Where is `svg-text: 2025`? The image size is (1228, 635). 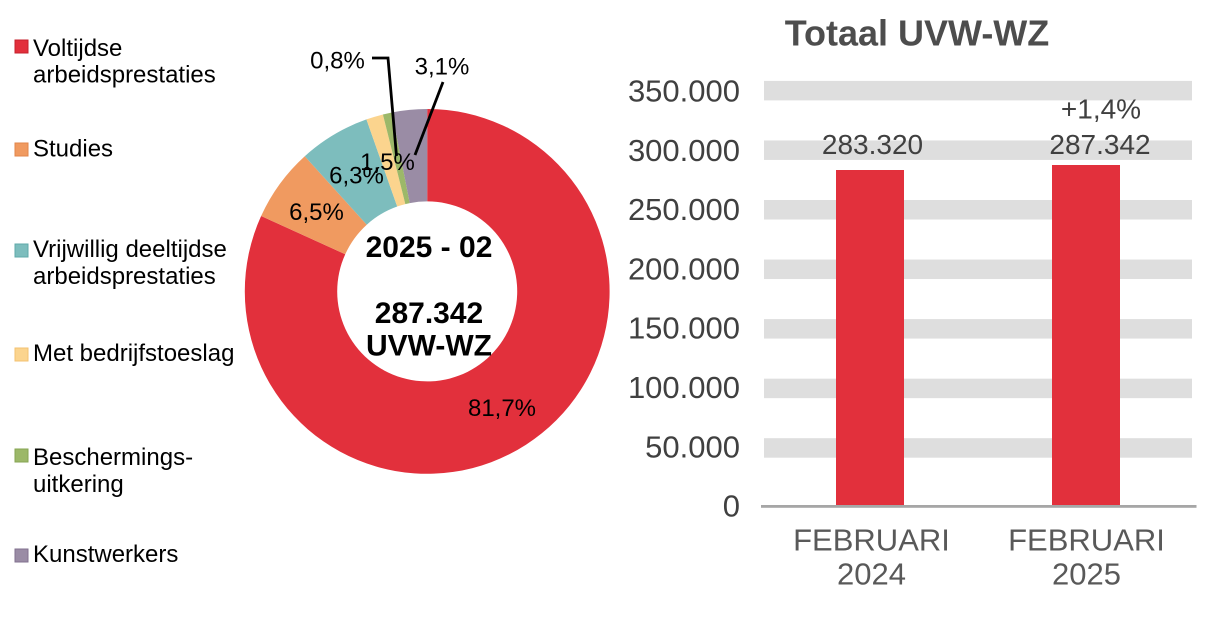
svg-text: 2025 is located at coordinates (1086, 574).